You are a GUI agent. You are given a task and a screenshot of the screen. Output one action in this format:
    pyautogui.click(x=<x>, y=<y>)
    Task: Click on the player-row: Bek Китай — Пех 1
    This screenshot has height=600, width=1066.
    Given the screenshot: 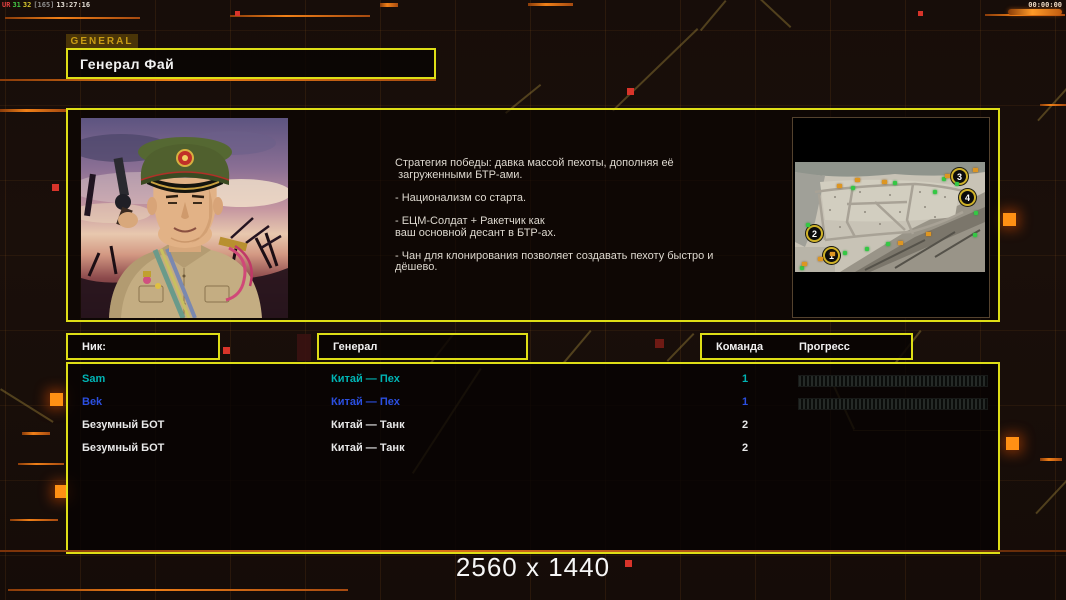 What is the action you would take?
    pyautogui.click(x=533, y=402)
    